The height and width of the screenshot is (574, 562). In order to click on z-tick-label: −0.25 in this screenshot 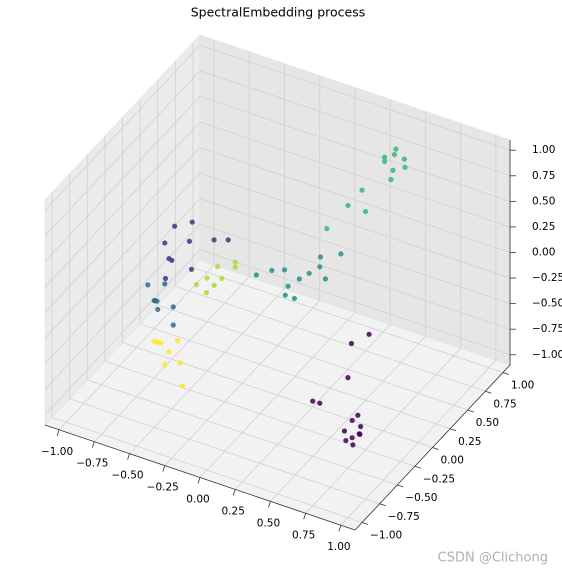, I will do `click(547, 278)`.